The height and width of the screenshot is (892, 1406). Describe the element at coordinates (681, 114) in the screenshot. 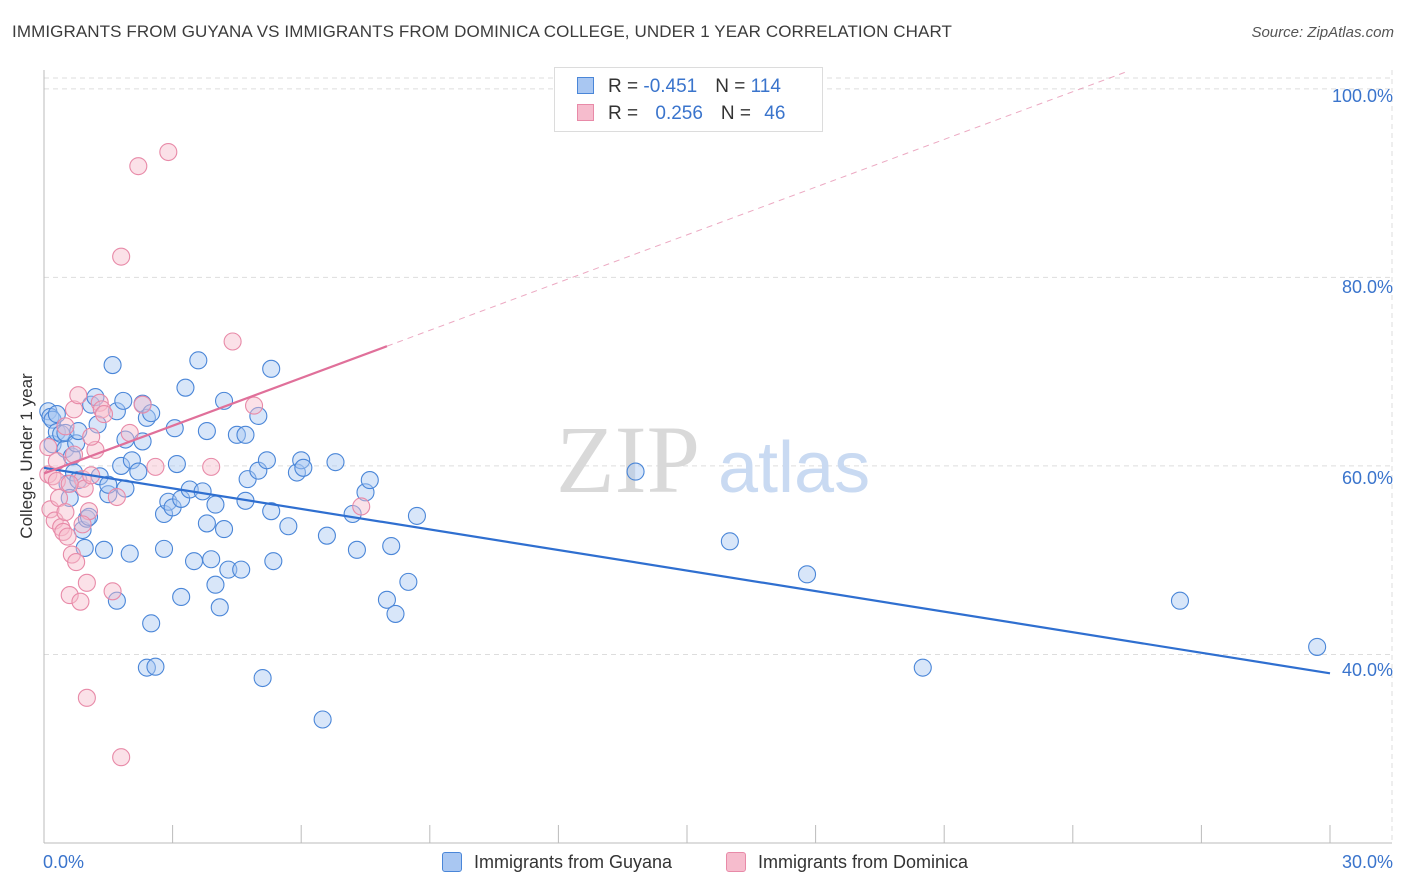

I see `legend-row-dominica: R = 0.256 N = 46` at that location.